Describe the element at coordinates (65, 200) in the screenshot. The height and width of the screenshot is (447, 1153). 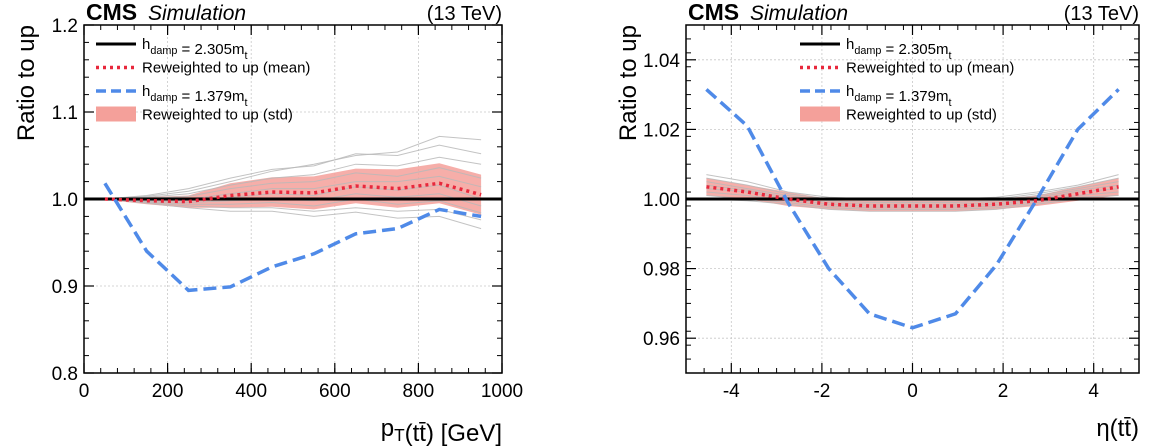
I see `y-tick-label: 1.0` at that location.